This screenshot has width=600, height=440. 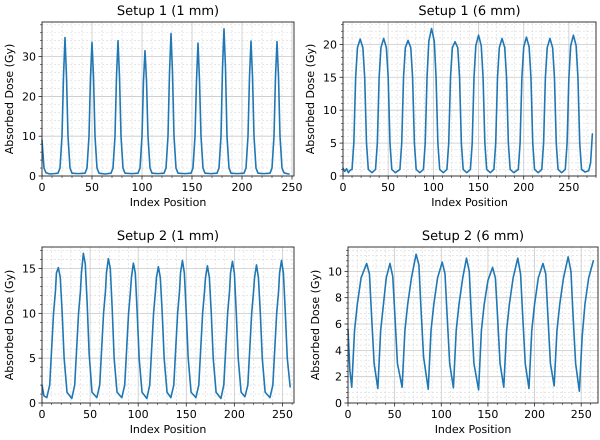 I want to click on chart-title: Setup 2 (6 mm), so click(x=473, y=236).